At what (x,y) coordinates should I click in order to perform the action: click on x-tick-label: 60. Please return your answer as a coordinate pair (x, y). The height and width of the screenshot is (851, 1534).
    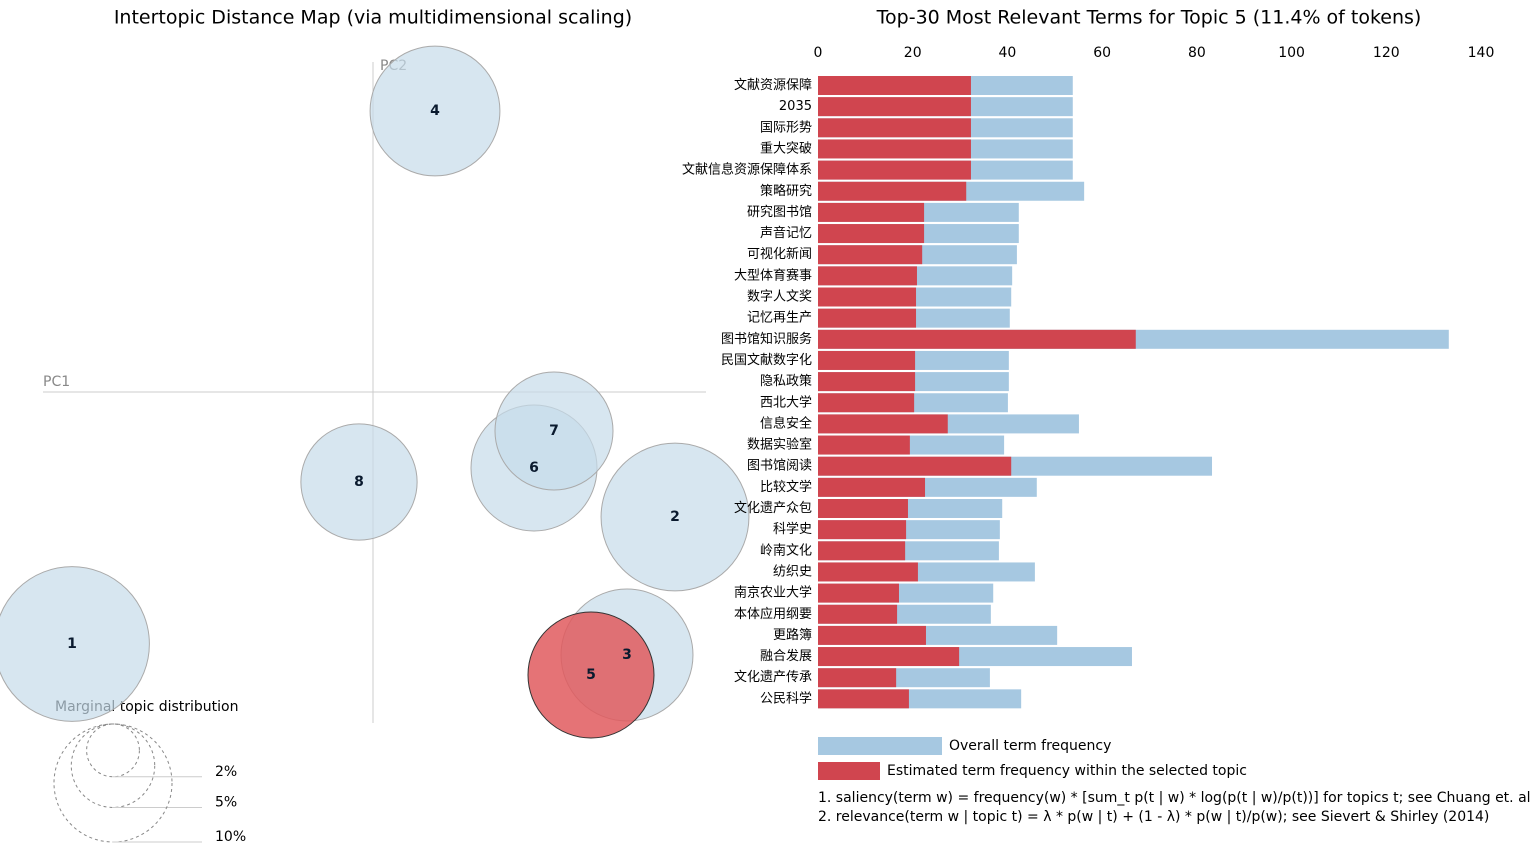
    Looking at the image, I should click on (1102, 53).